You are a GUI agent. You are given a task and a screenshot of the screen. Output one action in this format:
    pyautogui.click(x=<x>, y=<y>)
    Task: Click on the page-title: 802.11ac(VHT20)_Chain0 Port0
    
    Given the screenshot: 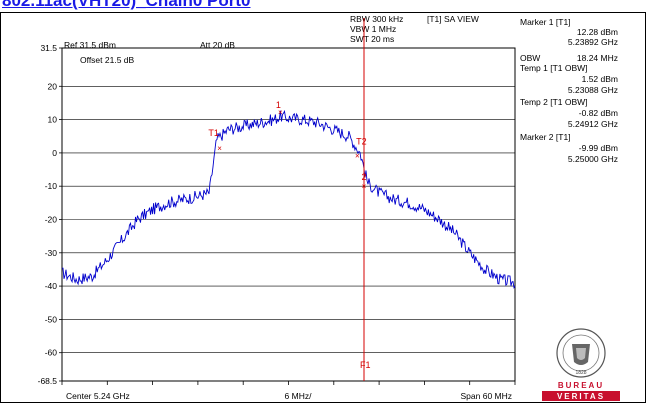 What is the action you would take?
    pyautogui.click(x=126, y=5)
    